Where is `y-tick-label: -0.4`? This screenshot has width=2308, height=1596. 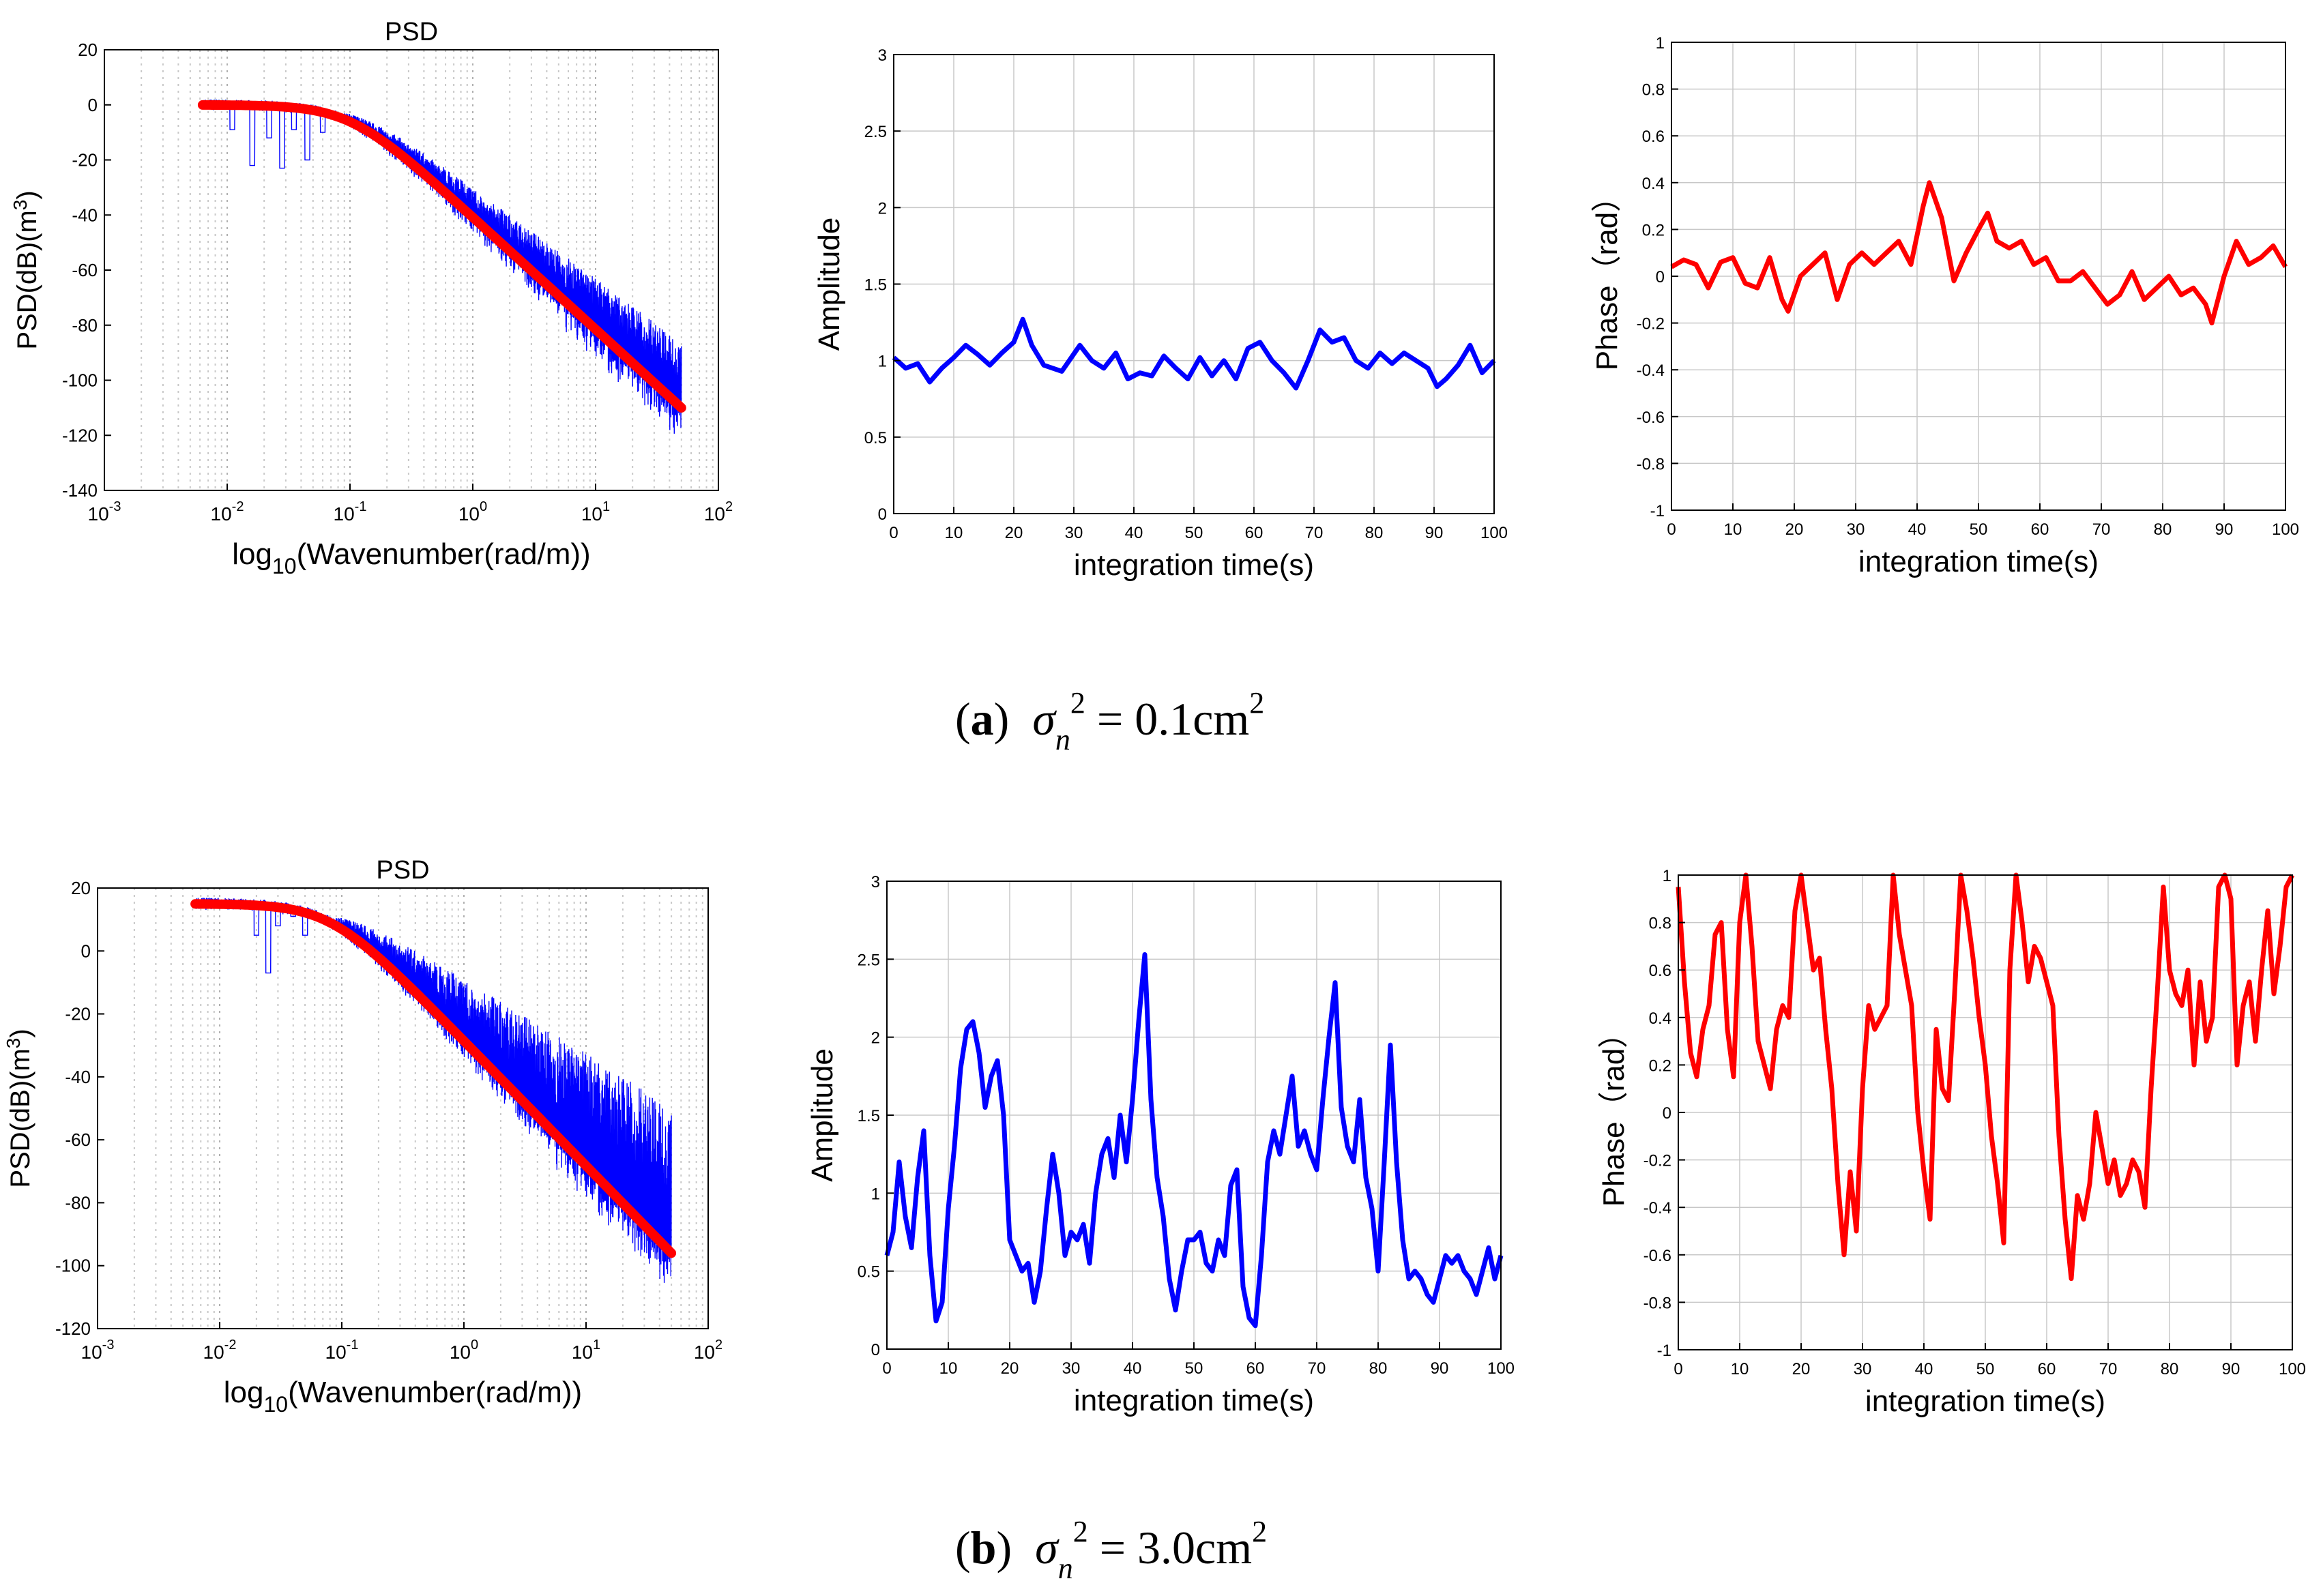 y-tick-label: -0.4 is located at coordinates (1651, 371).